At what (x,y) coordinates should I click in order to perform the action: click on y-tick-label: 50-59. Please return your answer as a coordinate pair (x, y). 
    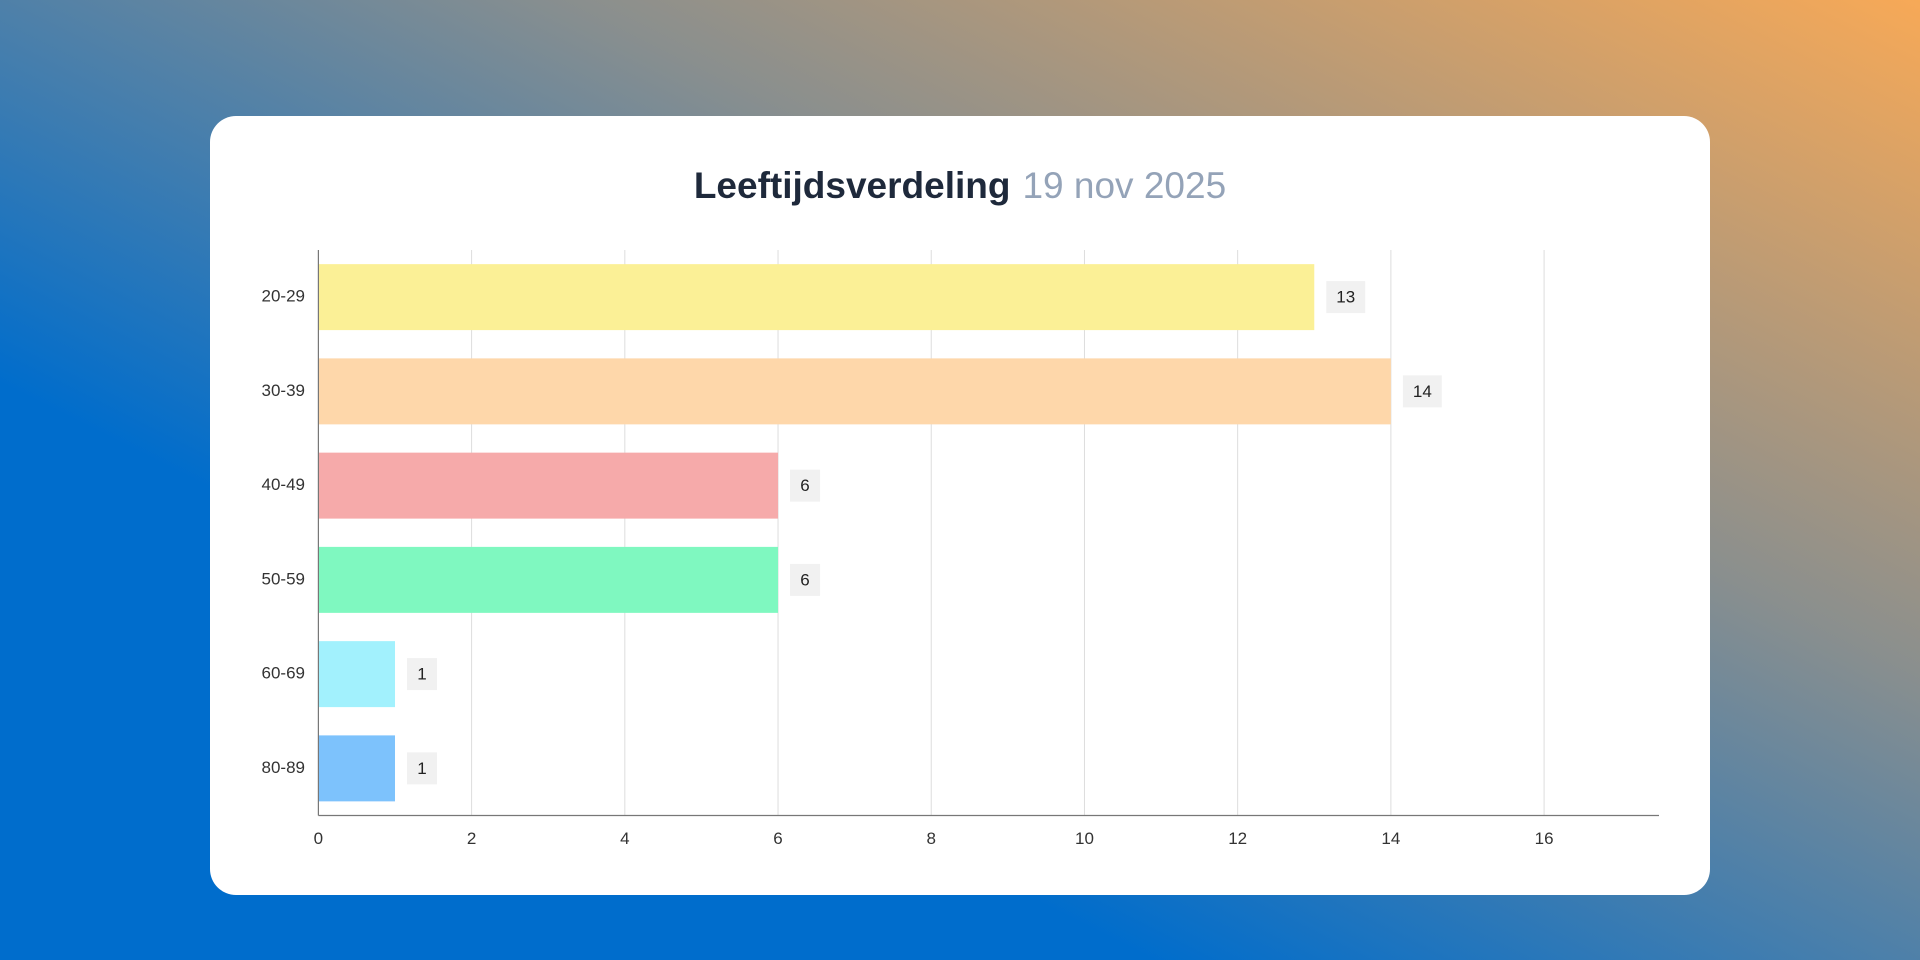
    Looking at the image, I should click on (283, 578).